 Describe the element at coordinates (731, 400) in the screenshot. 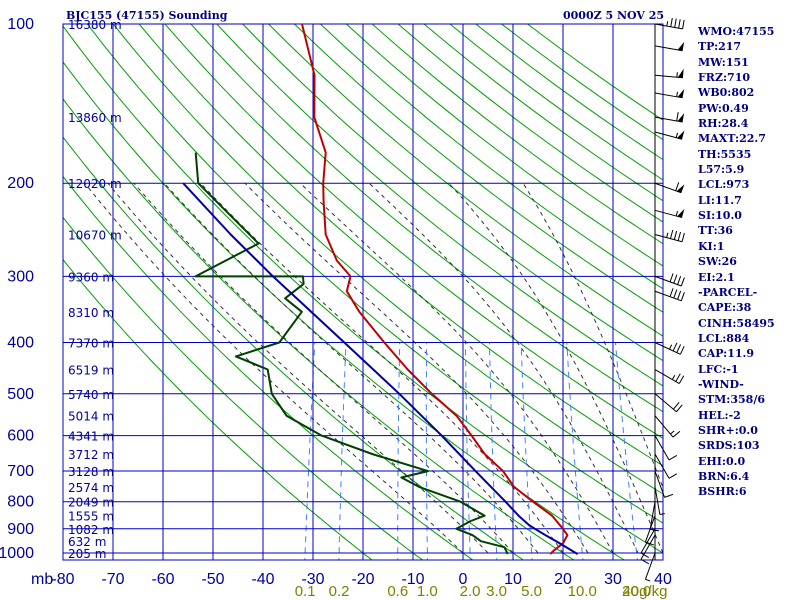

I see `stability-index: STM:358/6` at that location.